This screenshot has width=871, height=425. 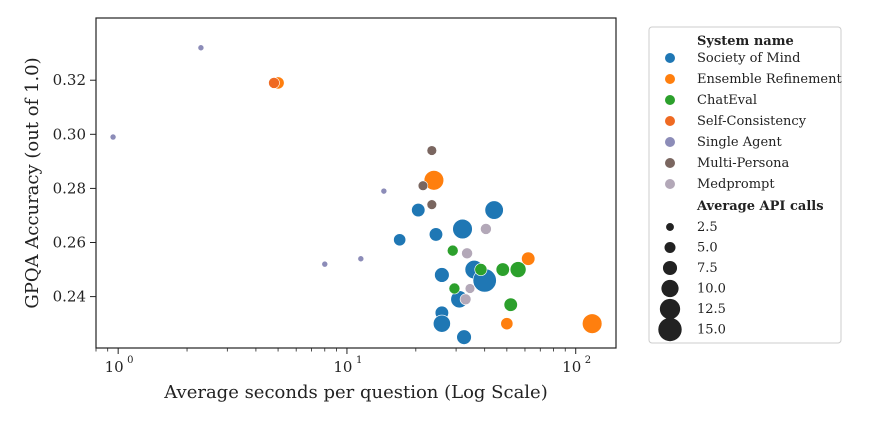 I want to click on x-tick-label-exp-0: 0, so click(x=130, y=360).